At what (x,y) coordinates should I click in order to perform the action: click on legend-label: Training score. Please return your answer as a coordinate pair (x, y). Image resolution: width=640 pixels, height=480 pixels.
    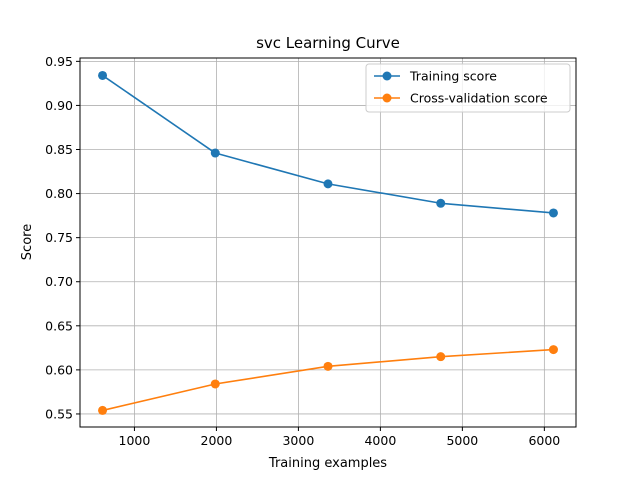
    Looking at the image, I should click on (453, 76).